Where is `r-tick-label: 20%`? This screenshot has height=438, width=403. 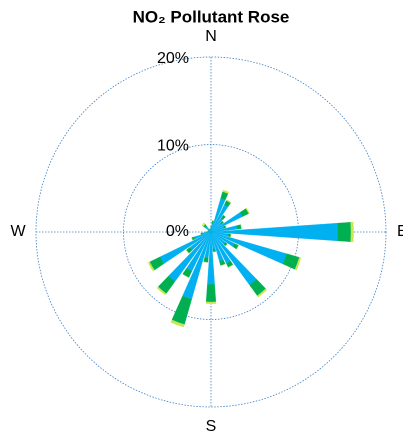 r-tick-label: 20% is located at coordinates (173, 58).